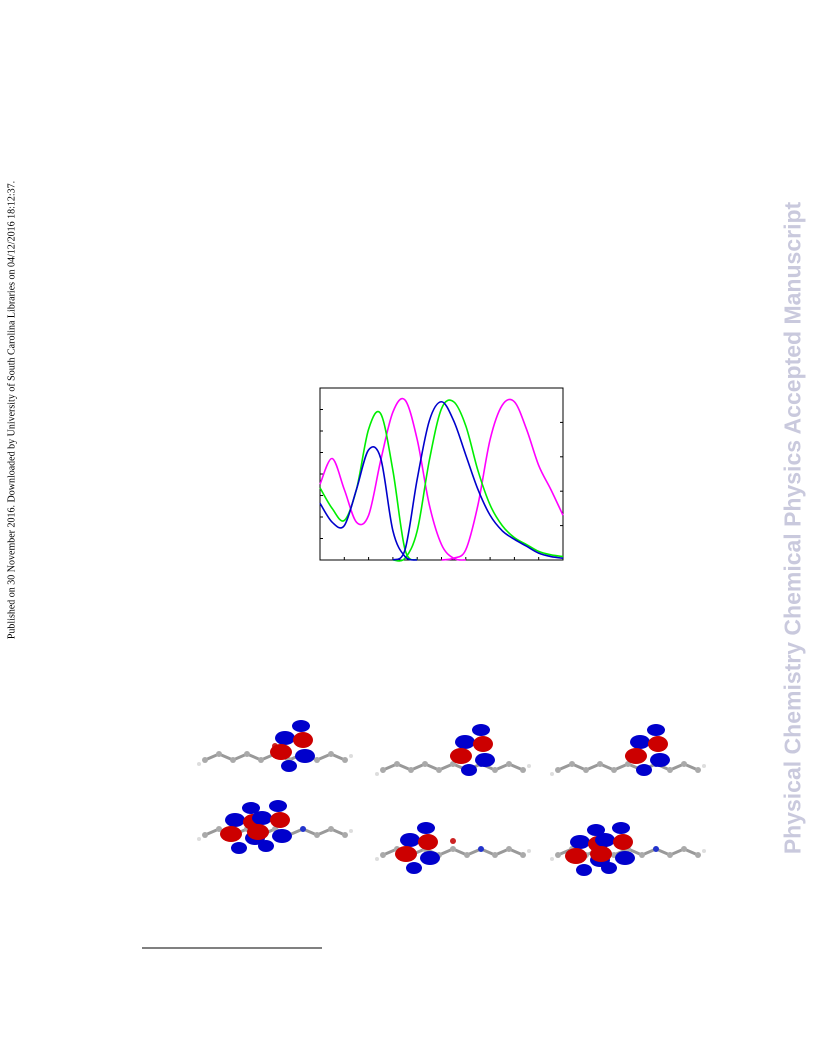  Describe the element at coordinates (451, 798) in the screenshot. I see `molecule-orbitals` at that location.